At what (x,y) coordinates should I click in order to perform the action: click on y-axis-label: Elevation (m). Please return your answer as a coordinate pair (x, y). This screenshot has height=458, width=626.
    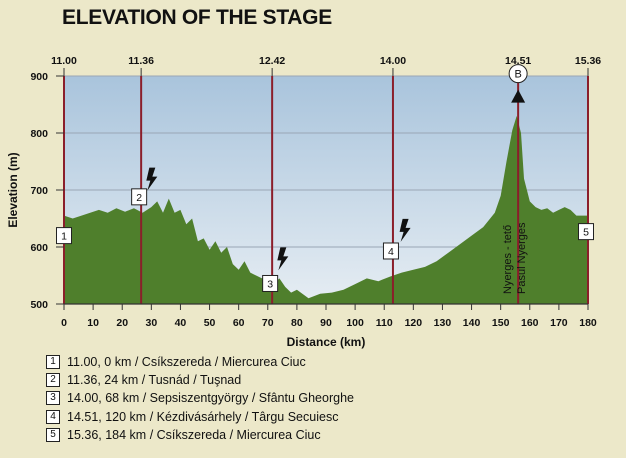
    Looking at the image, I should click on (13, 189).